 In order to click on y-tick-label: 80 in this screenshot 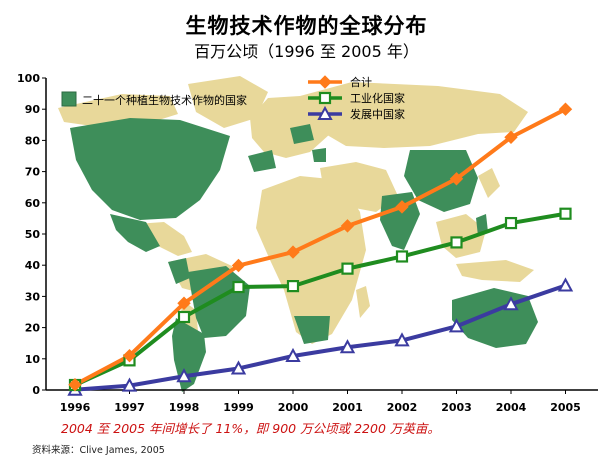, I will do `click(33, 140)`.